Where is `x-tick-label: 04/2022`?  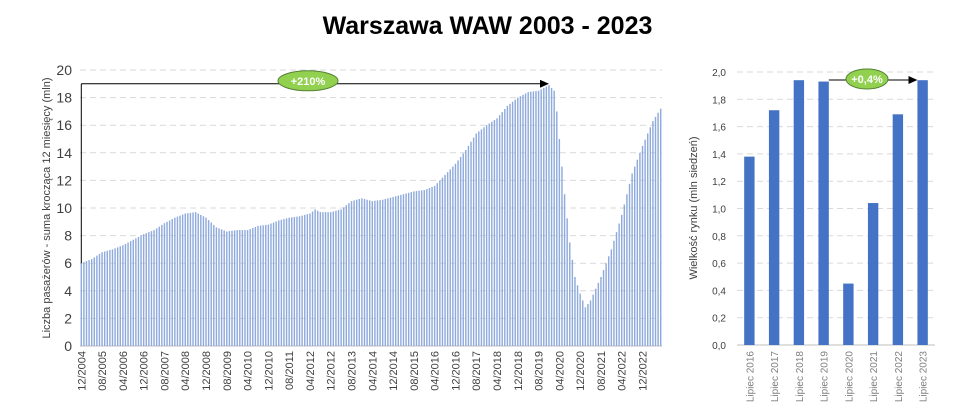 x-tick-label: 04/2022 is located at coordinates (623, 371).